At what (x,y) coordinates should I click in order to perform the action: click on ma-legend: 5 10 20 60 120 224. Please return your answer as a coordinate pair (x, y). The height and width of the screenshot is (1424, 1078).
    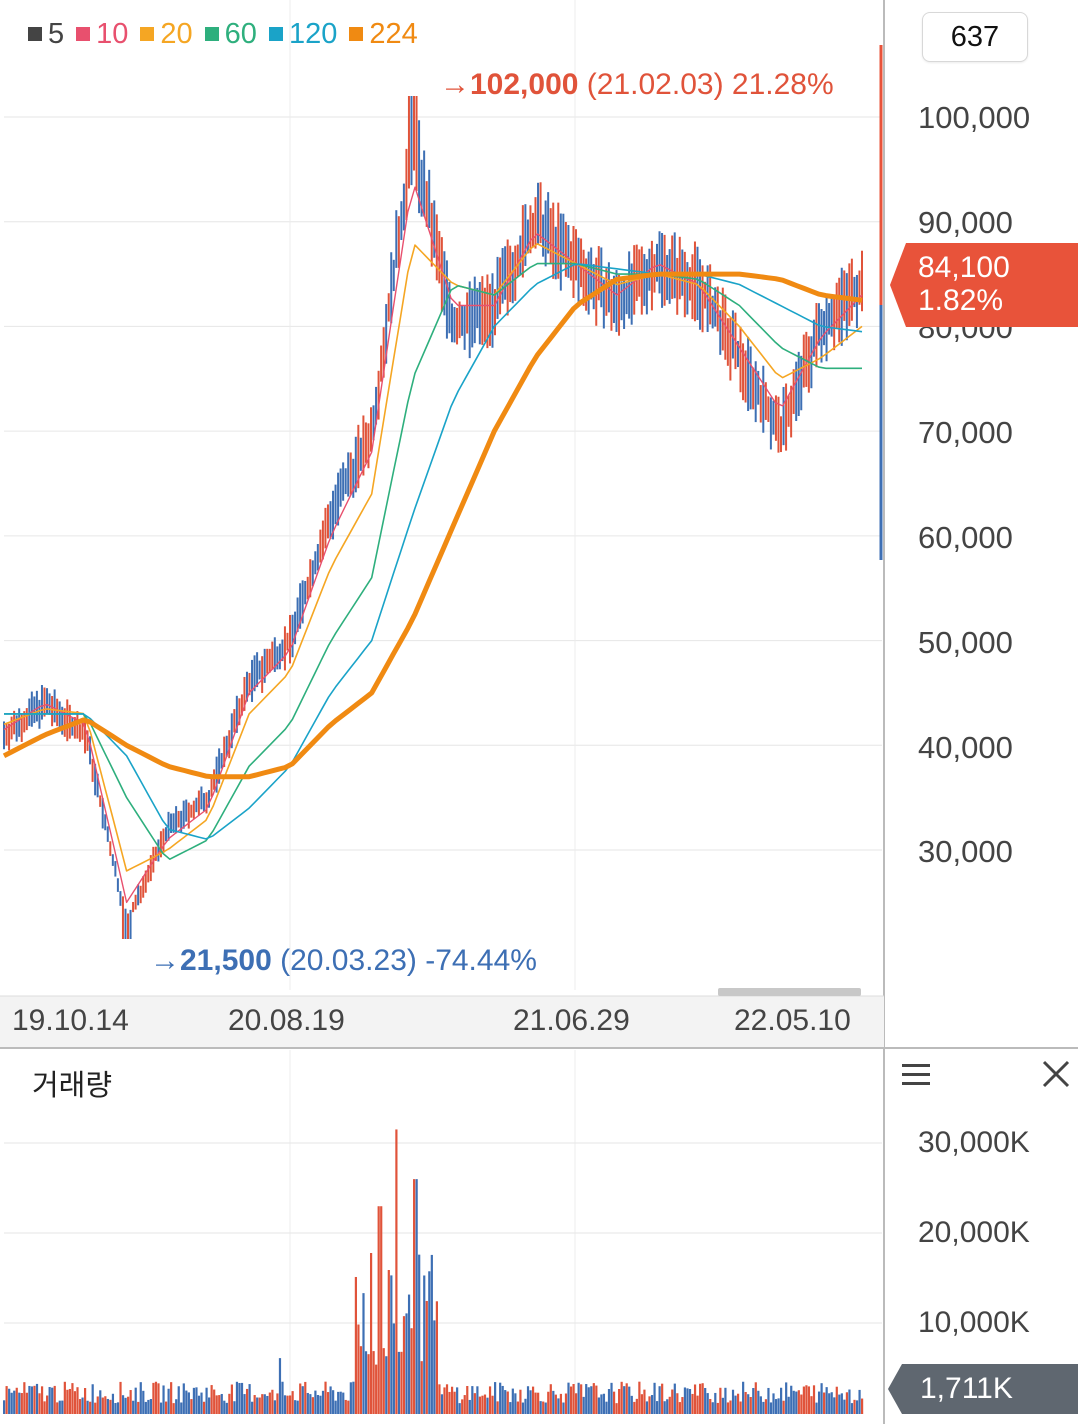
    Looking at the image, I should click on (223, 34).